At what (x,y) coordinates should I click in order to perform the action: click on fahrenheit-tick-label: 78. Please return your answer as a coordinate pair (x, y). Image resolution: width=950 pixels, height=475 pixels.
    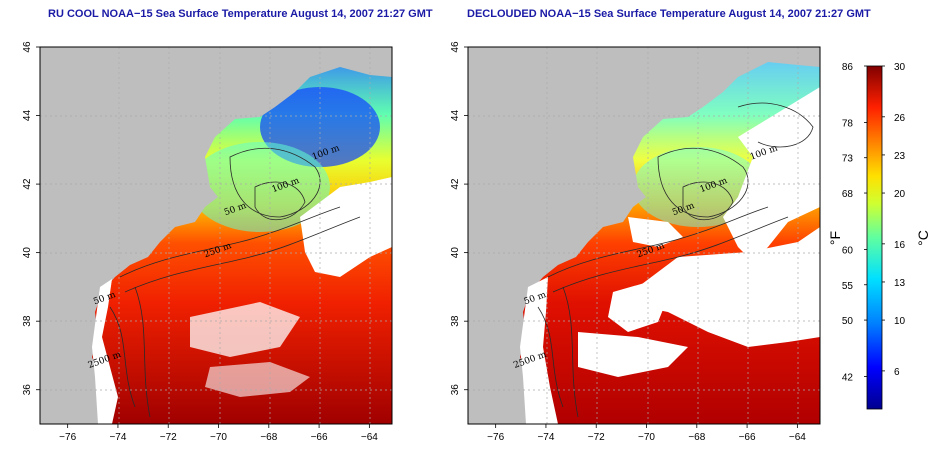
    Looking at the image, I should click on (848, 123).